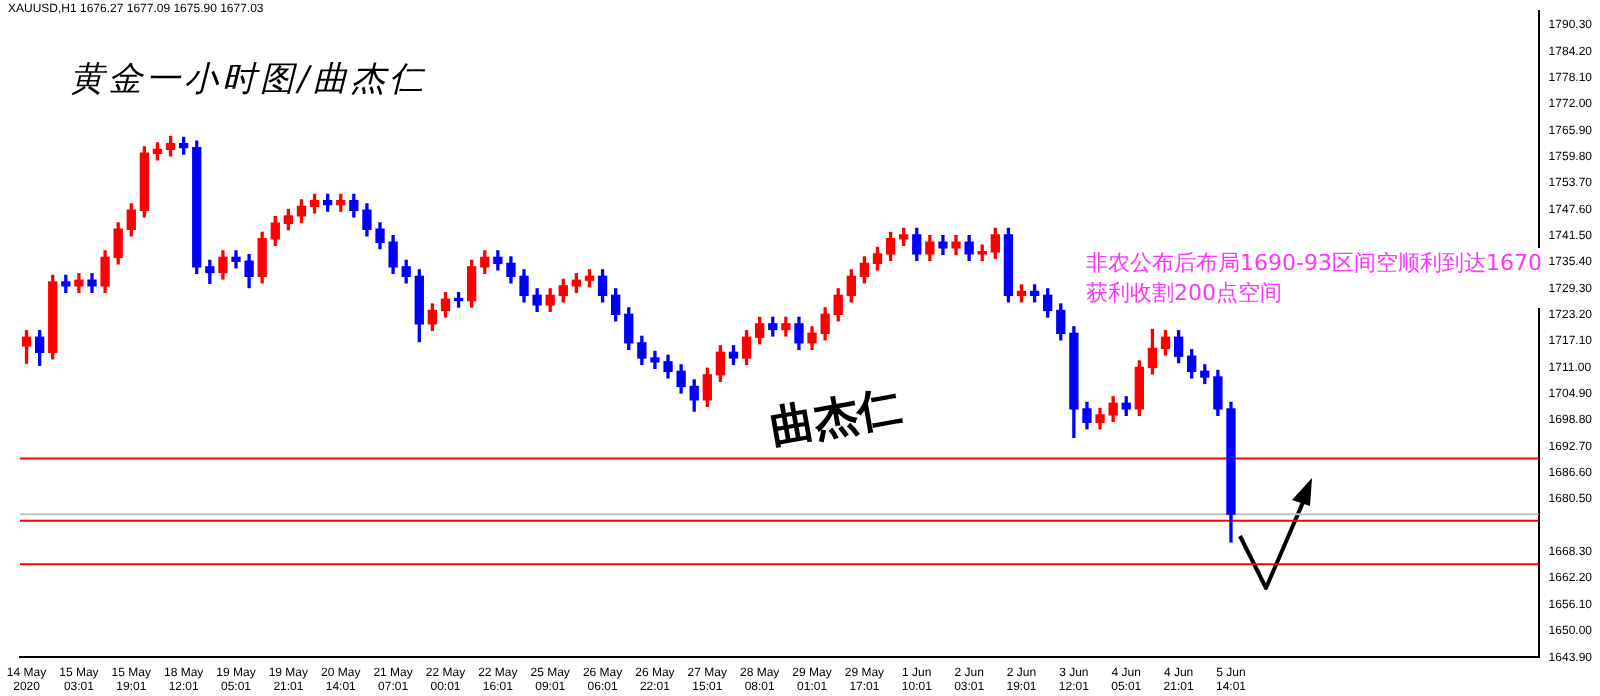 The height and width of the screenshot is (696, 1600). What do you see at coordinates (1185, 293) in the screenshot?
I see `annotation: 获利收割200点空间` at bounding box center [1185, 293].